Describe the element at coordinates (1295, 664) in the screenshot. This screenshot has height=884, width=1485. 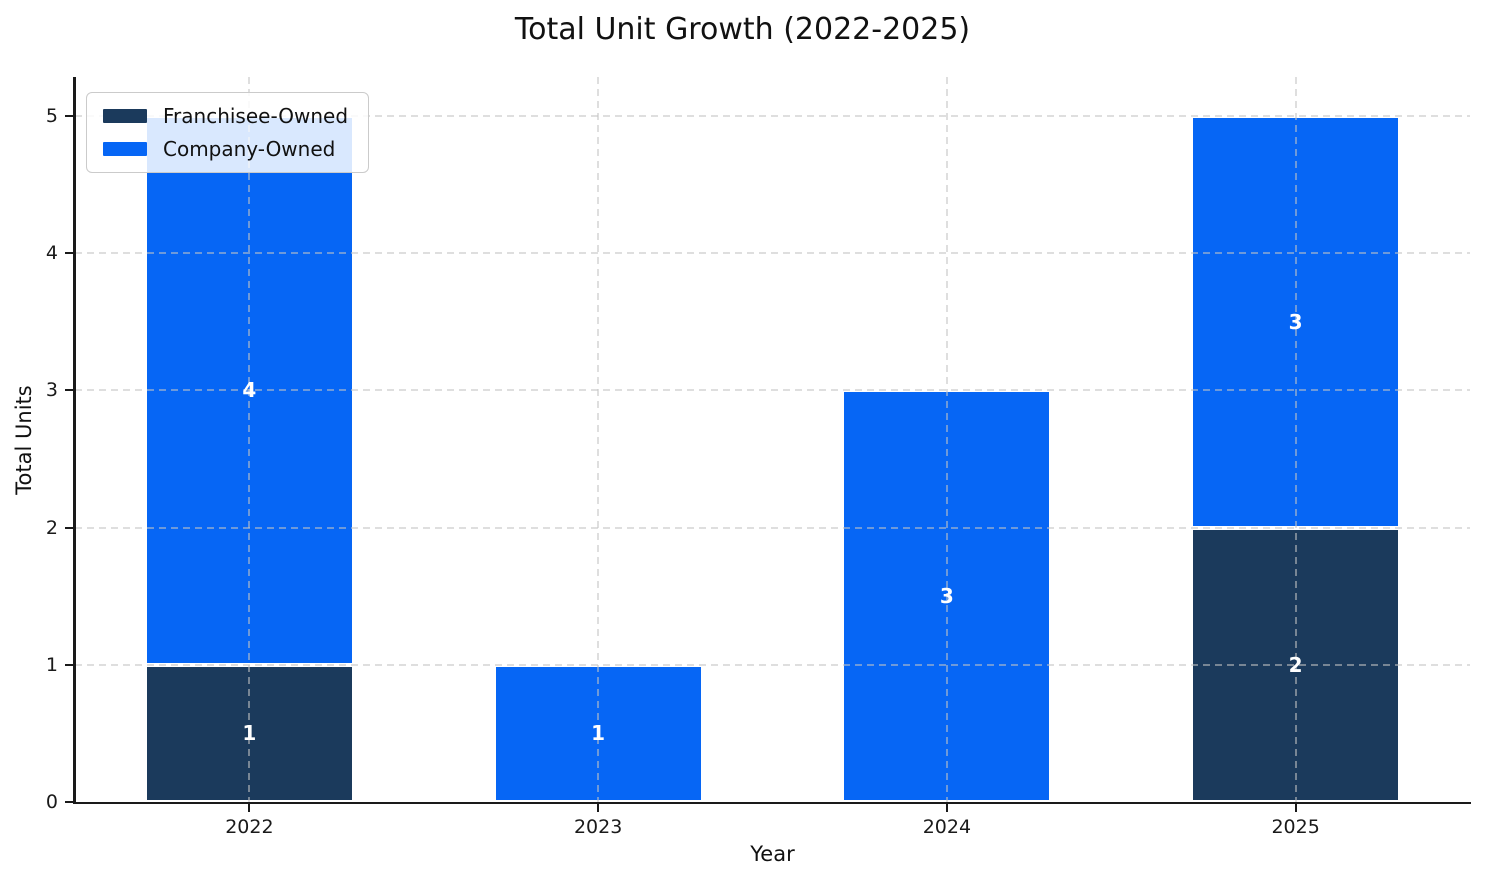
I see `bar-value-label: 2` at that location.